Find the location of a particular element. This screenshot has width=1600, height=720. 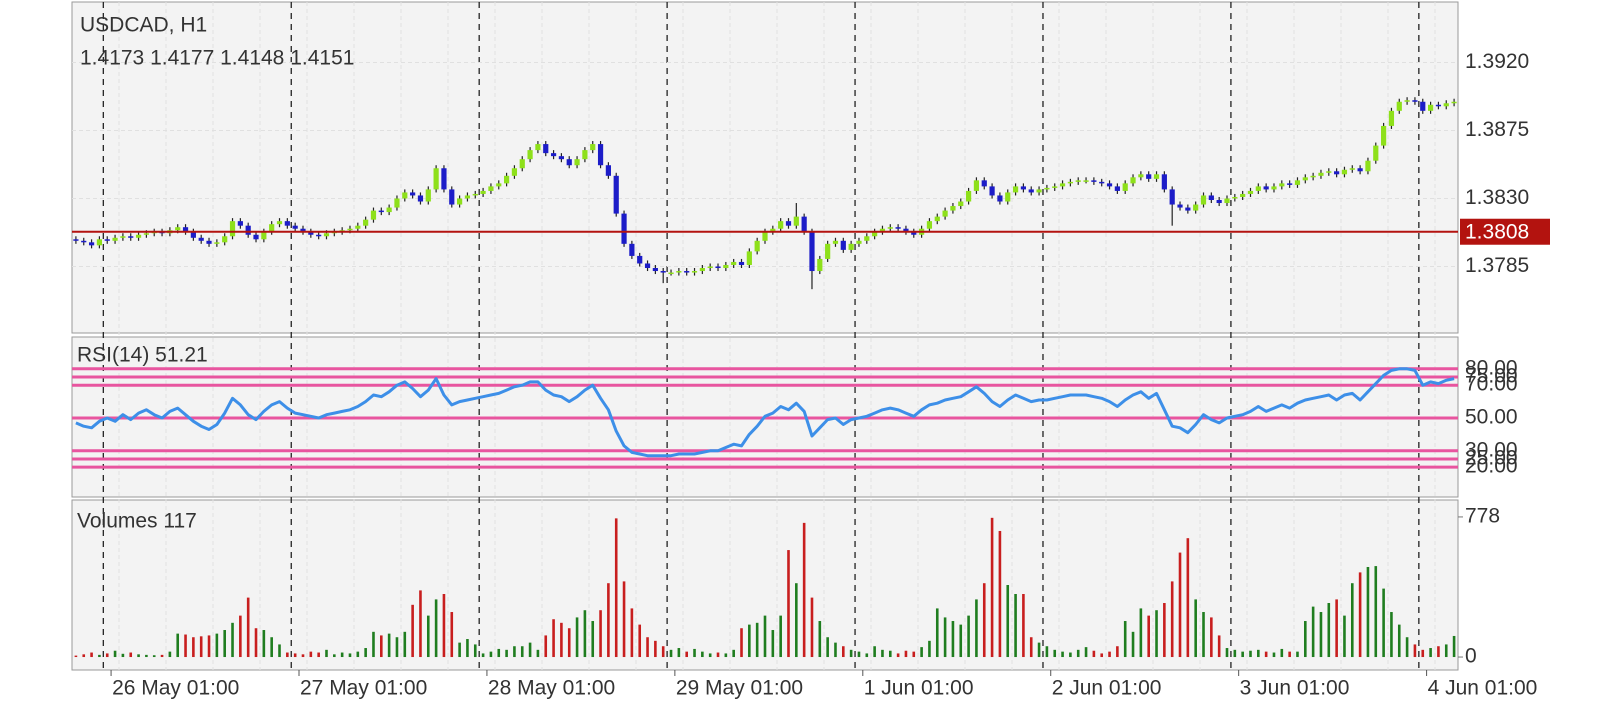

y-tick-label: 1.3875 is located at coordinates (1497, 129).